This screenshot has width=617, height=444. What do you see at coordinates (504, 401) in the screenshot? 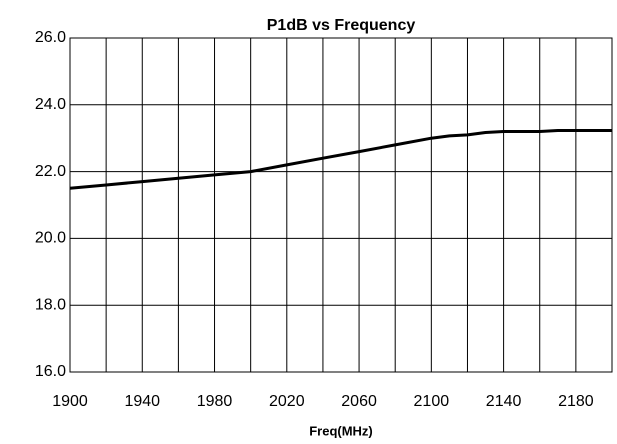
I see `x-tick-label: 2140` at bounding box center [504, 401].